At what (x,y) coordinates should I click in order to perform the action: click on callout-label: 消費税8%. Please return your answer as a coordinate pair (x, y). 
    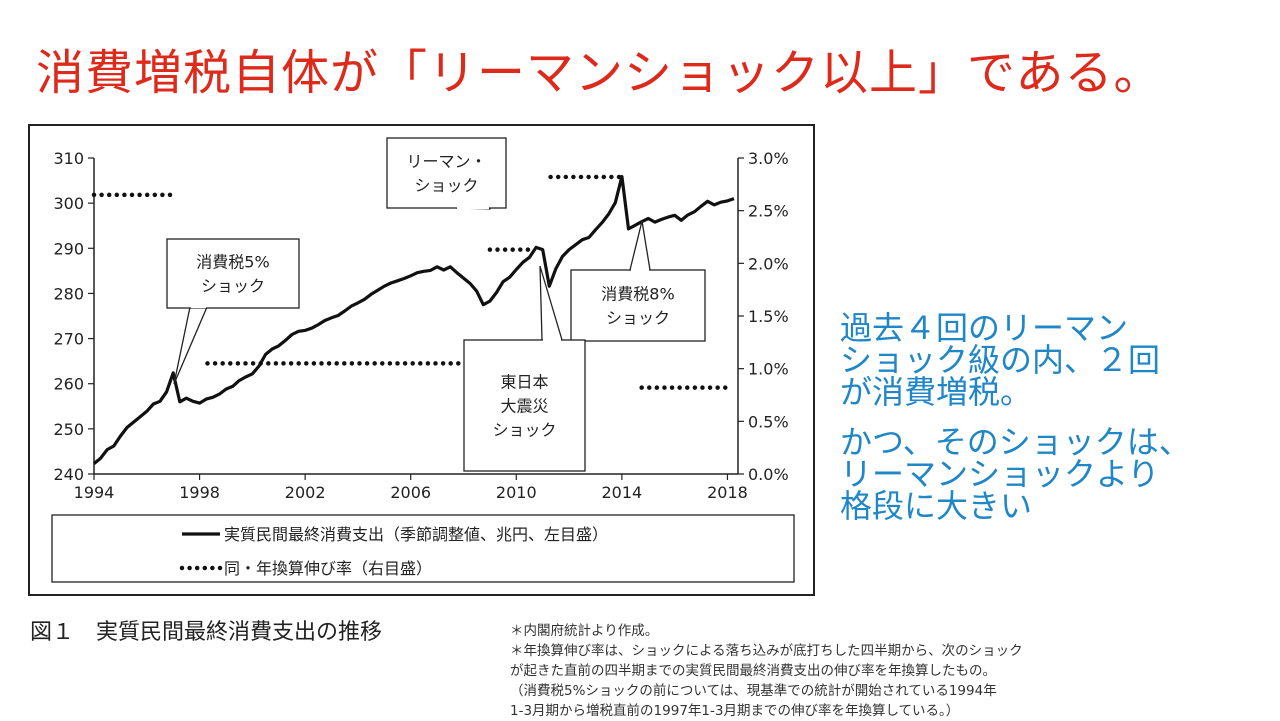
    Looking at the image, I should click on (637, 294).